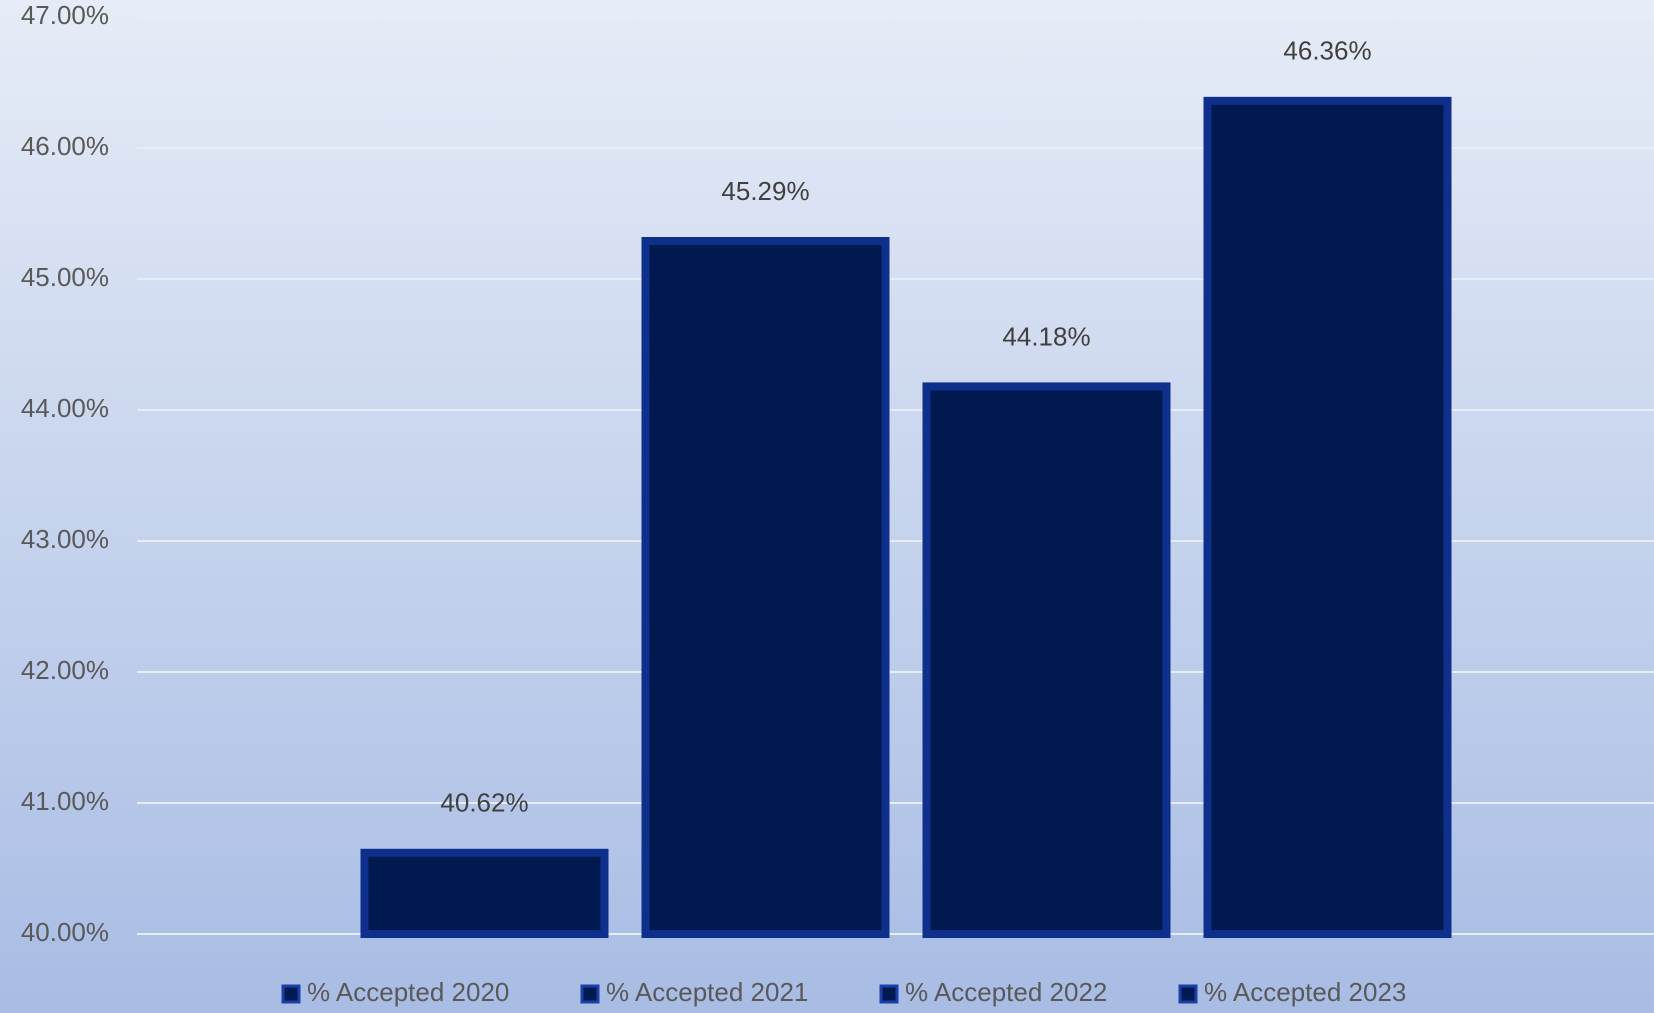 The width and height of the screenshot is (1654, 1013). I want to click on legend-label: % Accepted 2022, so click(1006, 992).